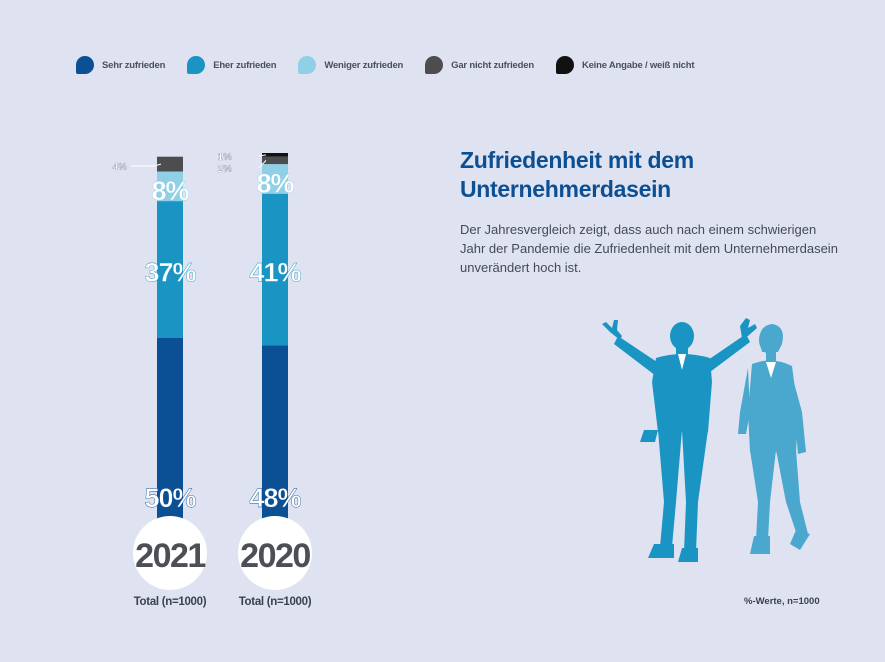 The height and width of the screenshot is (662, 885). I want to click on legend-item-eher-zufrieden: Eher zufrieden, so click(232, 65).